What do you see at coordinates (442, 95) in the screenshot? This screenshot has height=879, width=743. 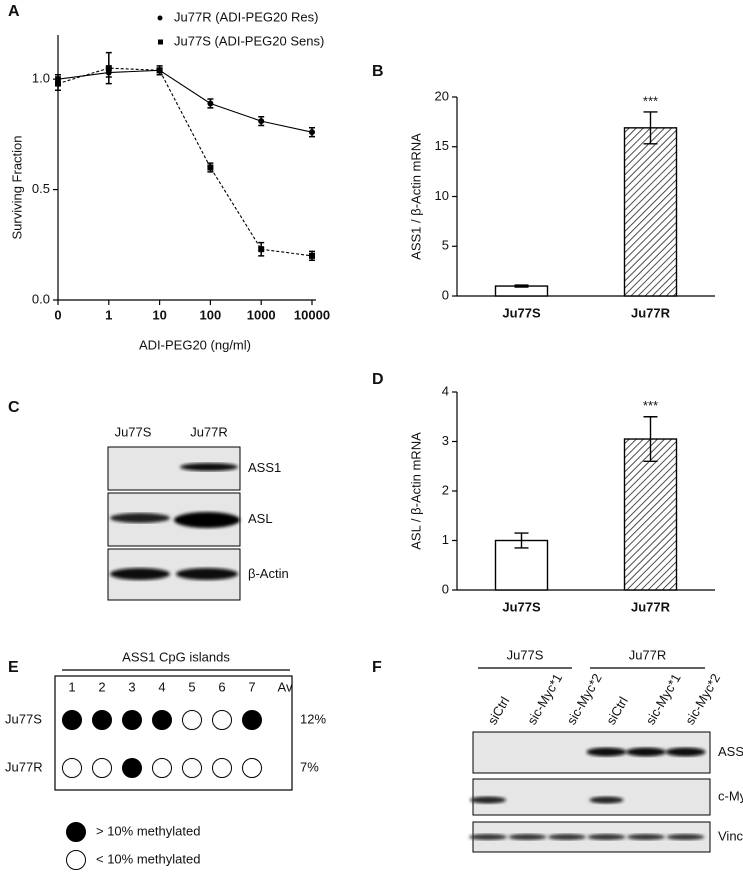 I see `y-tick-label: 20` at bounding box center [442, 95].